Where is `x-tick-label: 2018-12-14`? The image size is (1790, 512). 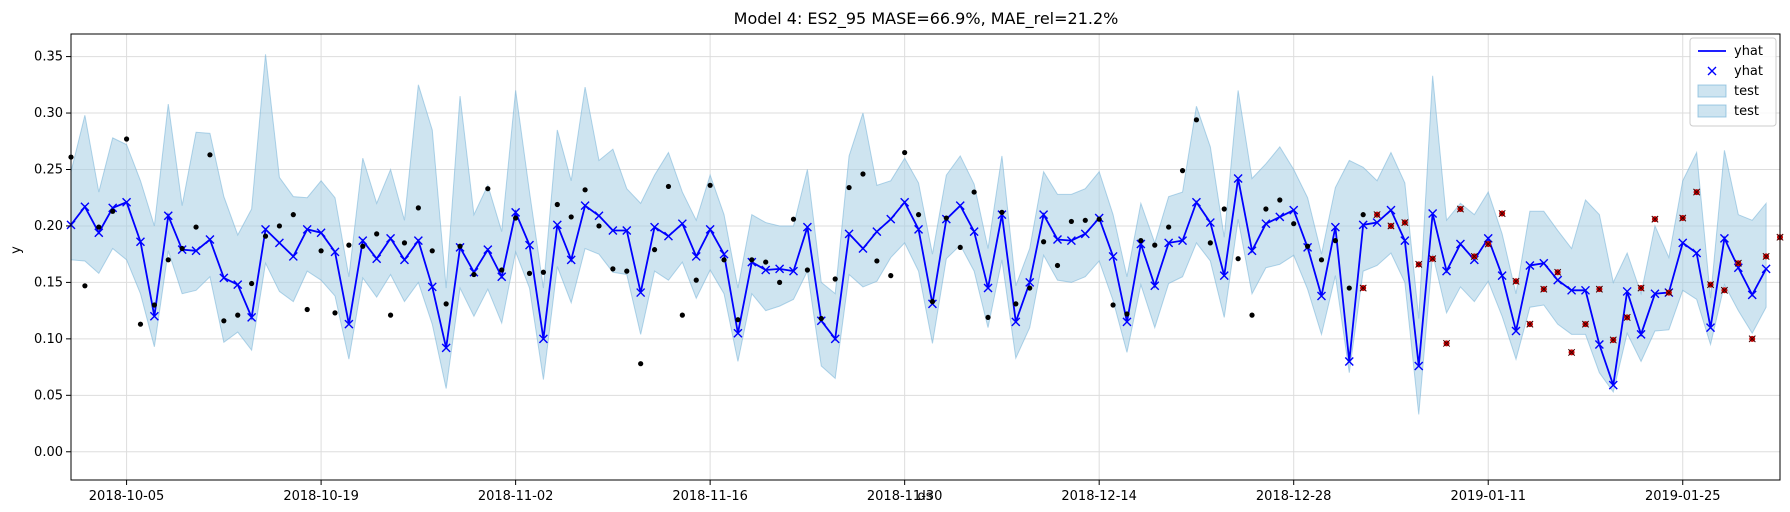 x-tick-label: 2018-12-14 is located at coordinates (1099, 496).